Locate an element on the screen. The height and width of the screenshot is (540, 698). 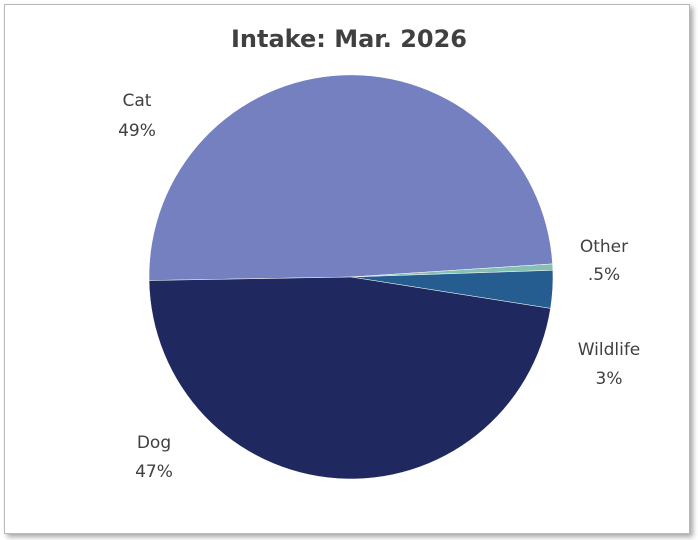
slice-label-wildlife-value: 3% is located at coordinates (609, 379).